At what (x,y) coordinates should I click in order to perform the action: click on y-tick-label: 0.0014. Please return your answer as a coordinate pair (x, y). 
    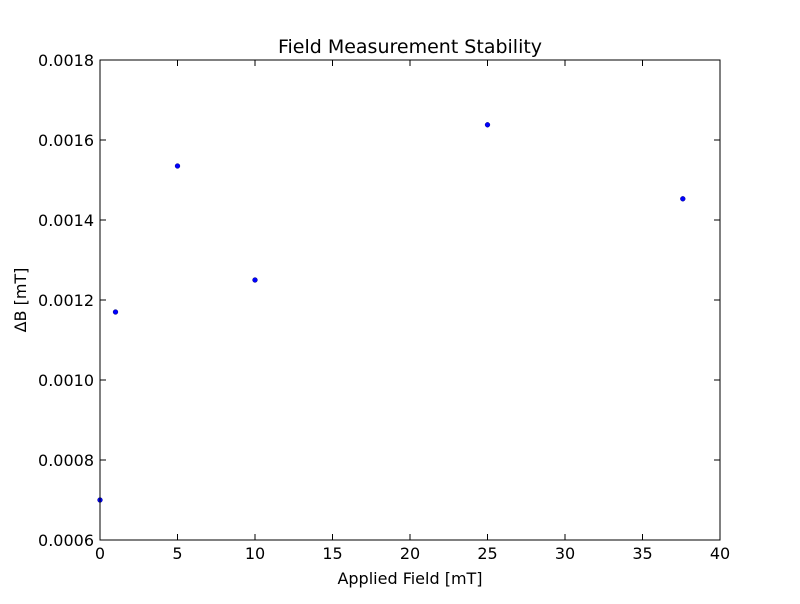
    Looking at the image, I should click on (66, 220).